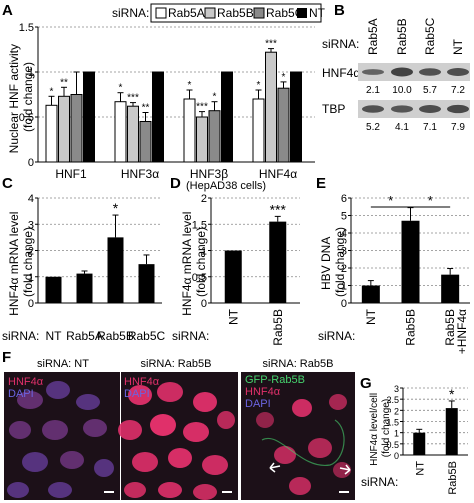 This screenshot has width=474, height=503. What do you see at coordinates (373, 127) in the screenshot?
I see `blot-value-tbp: 5.2` at bounding box center [373, 127].